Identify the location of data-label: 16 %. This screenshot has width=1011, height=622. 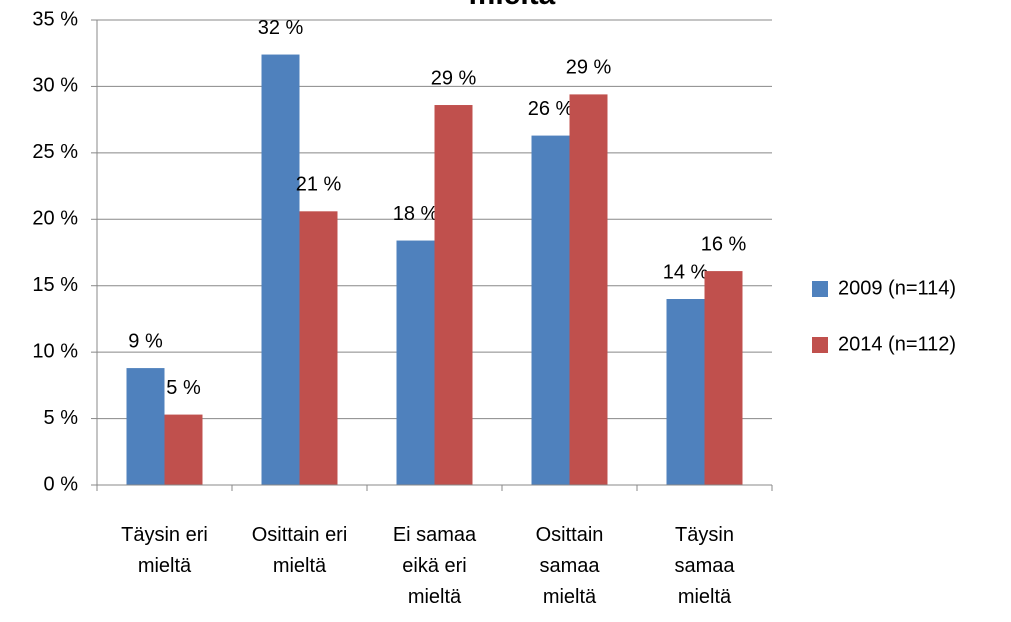
(724, 244).